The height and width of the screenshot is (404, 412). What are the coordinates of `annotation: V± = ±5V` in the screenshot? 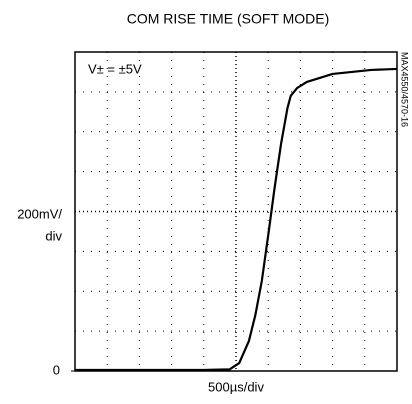 It's located at (115, 68).